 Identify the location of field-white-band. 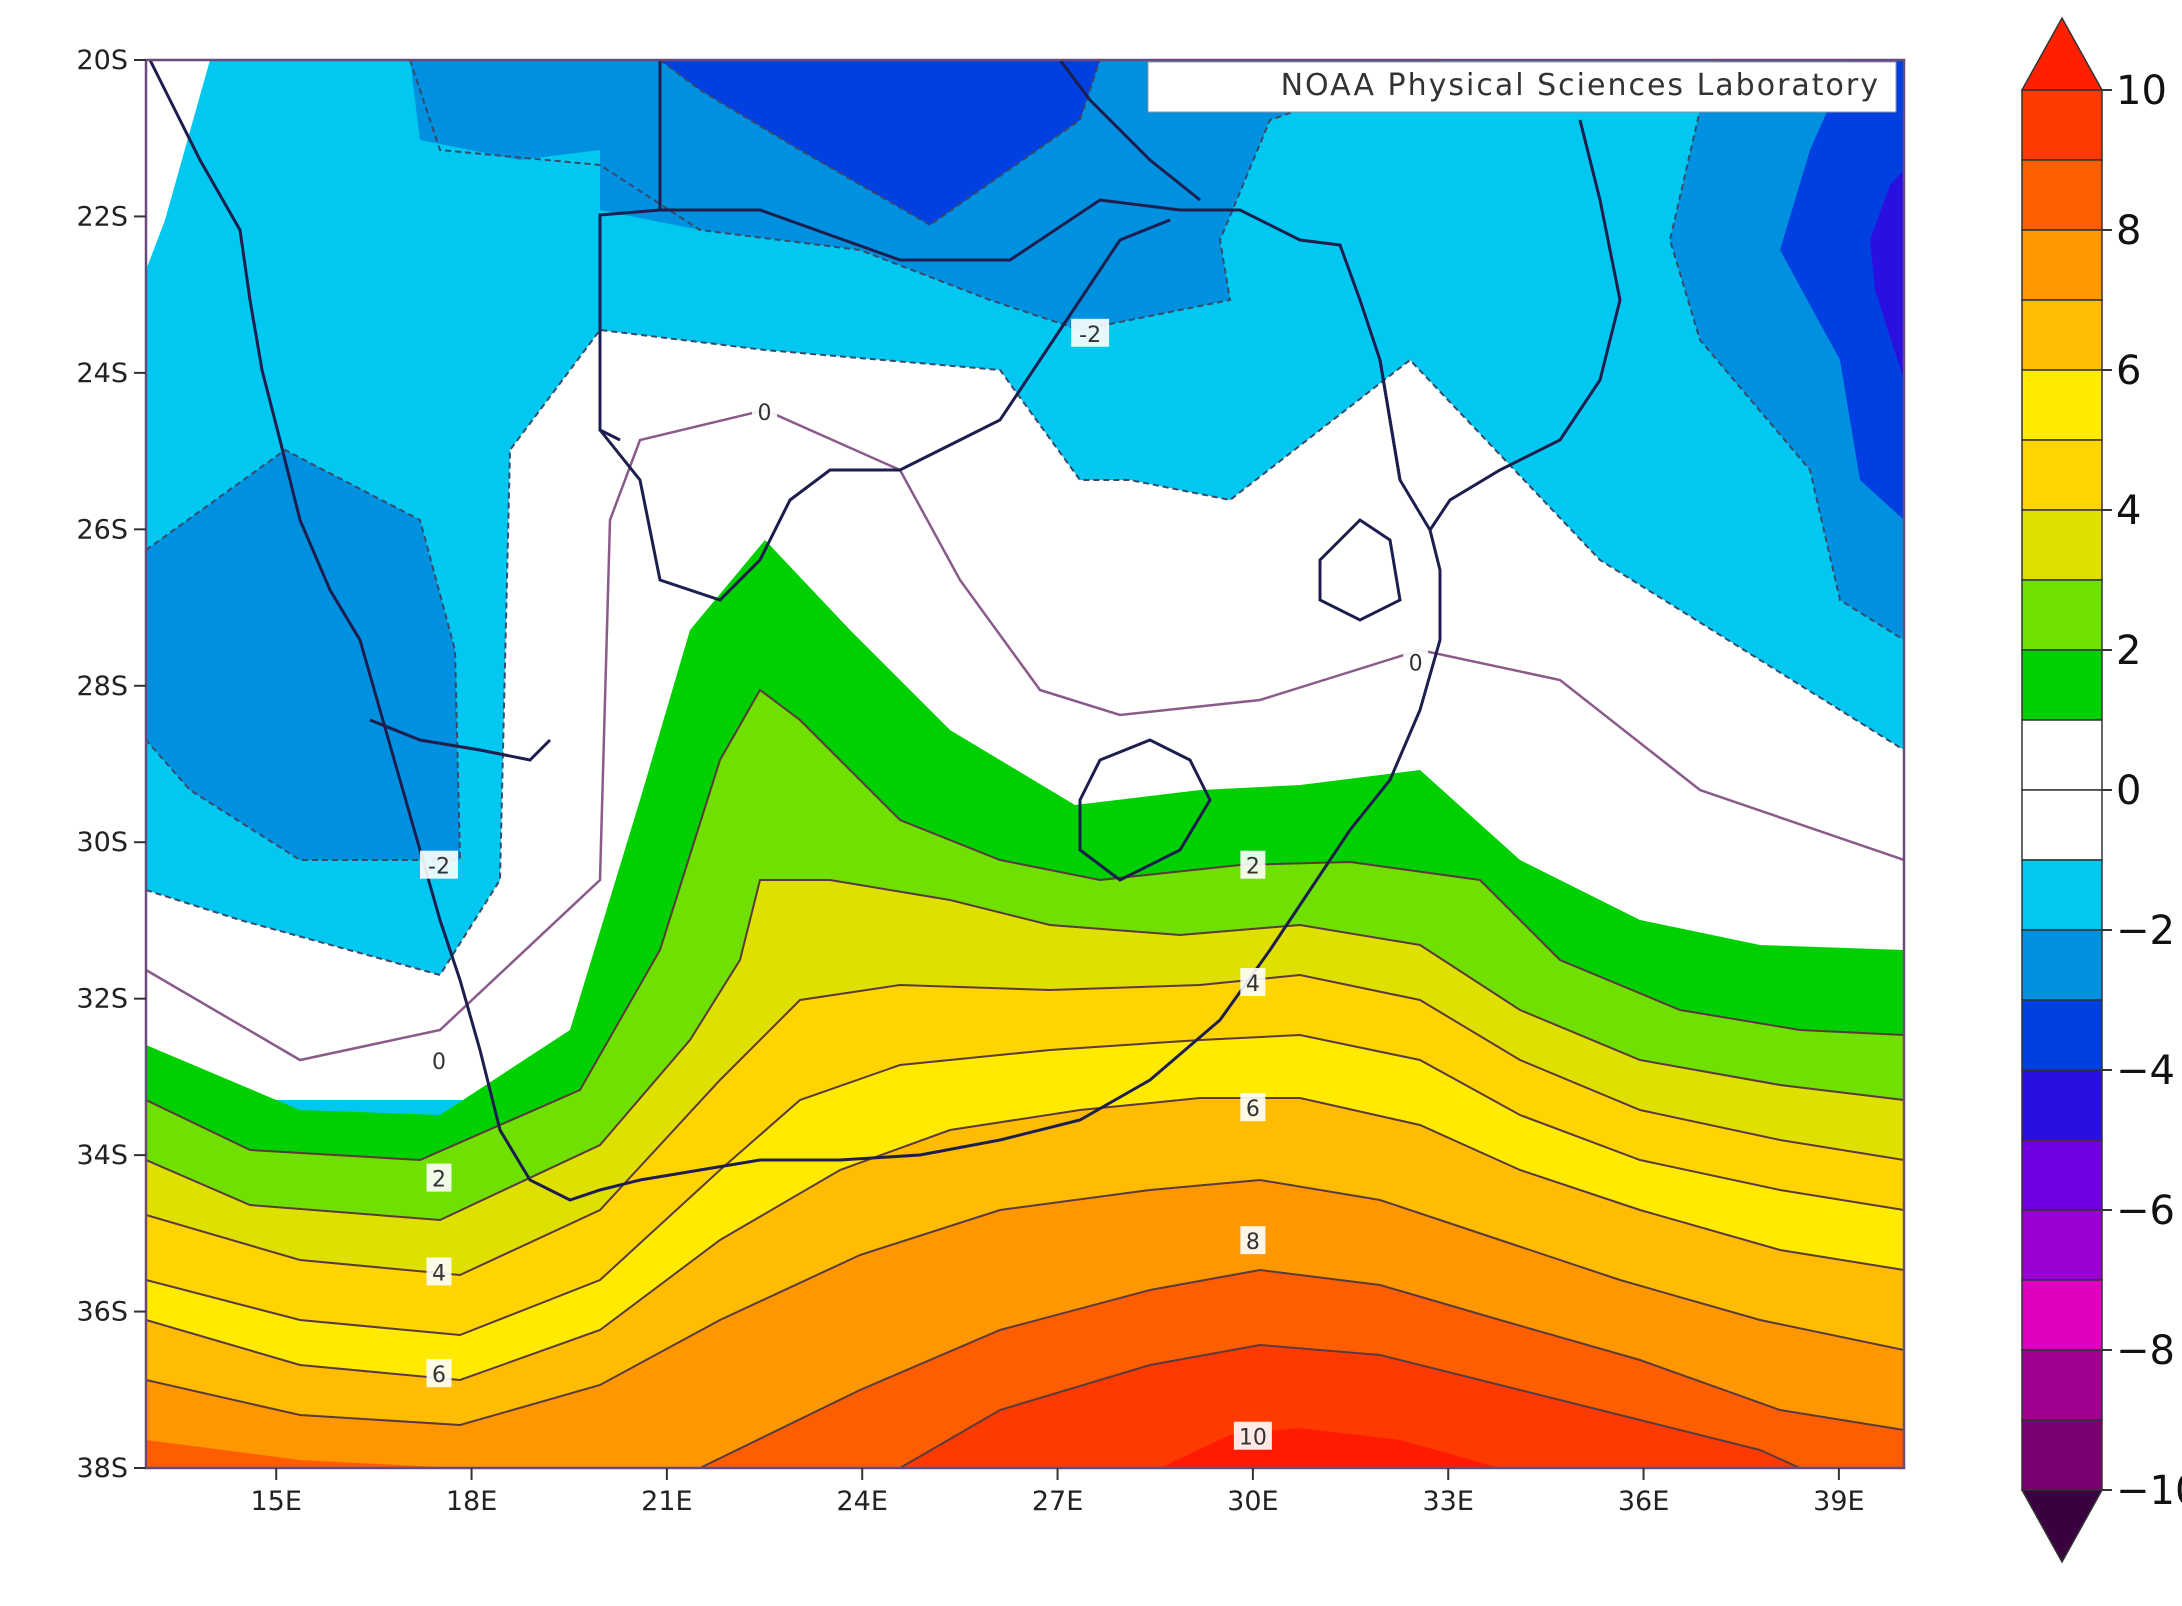
(178, 165).